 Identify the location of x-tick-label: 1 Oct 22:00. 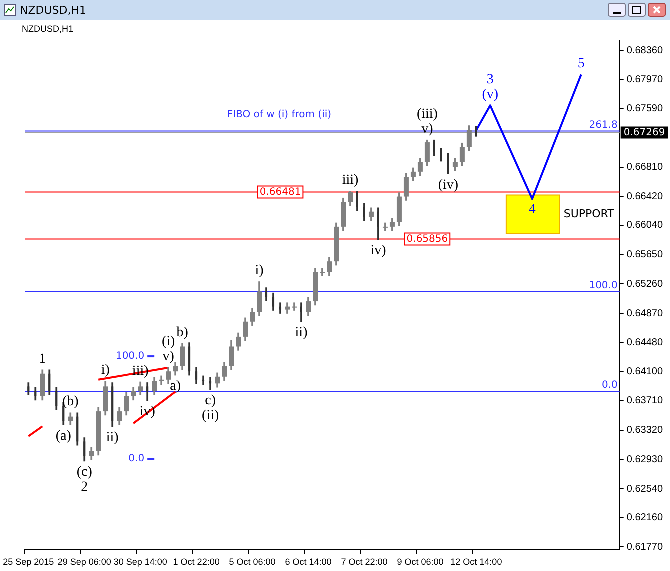
(196, 562).